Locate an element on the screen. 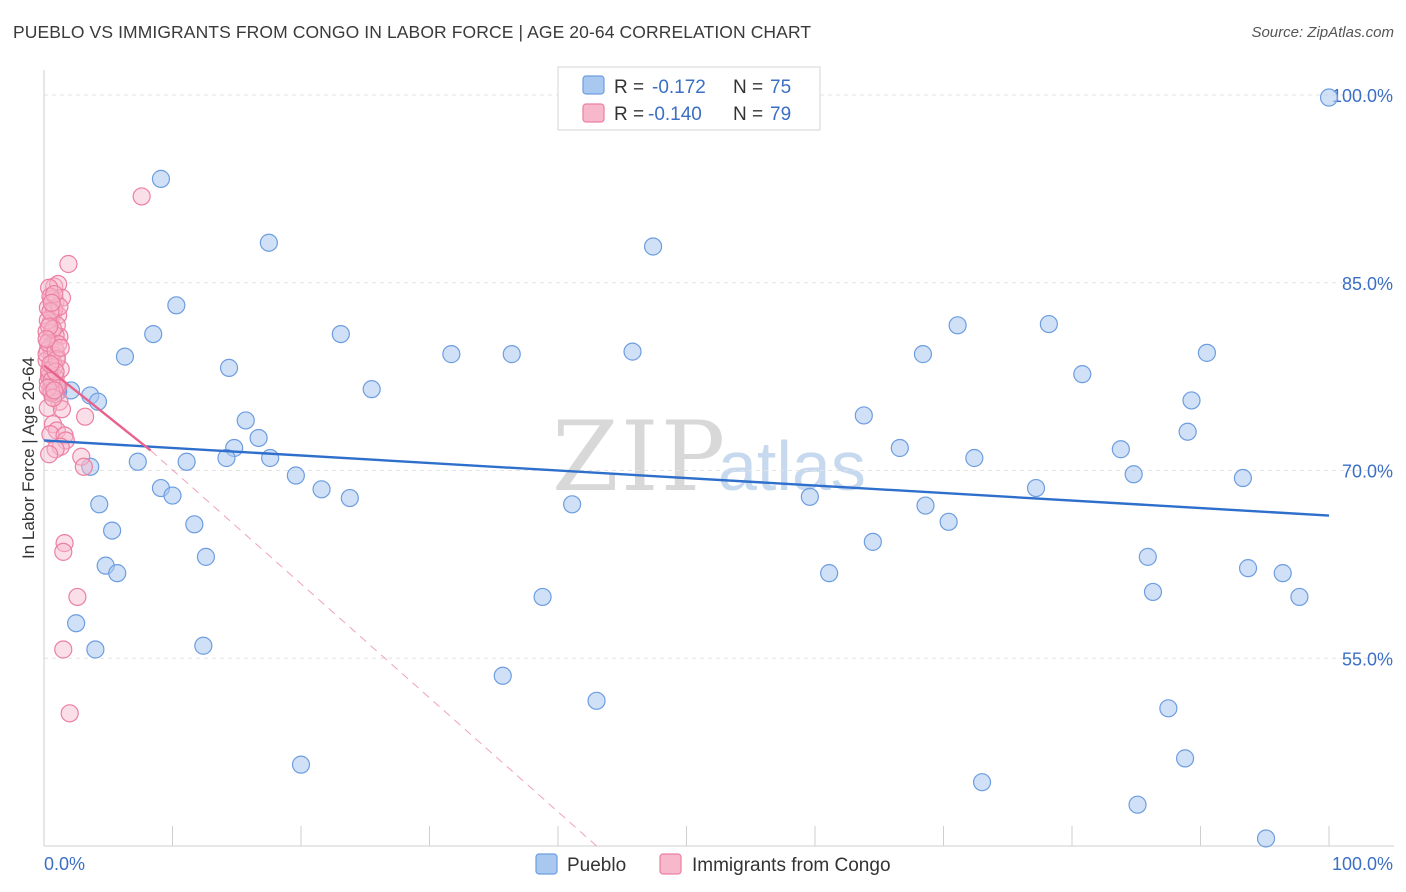  legend-n-label-2: N = is located at coordinates (748, 114).